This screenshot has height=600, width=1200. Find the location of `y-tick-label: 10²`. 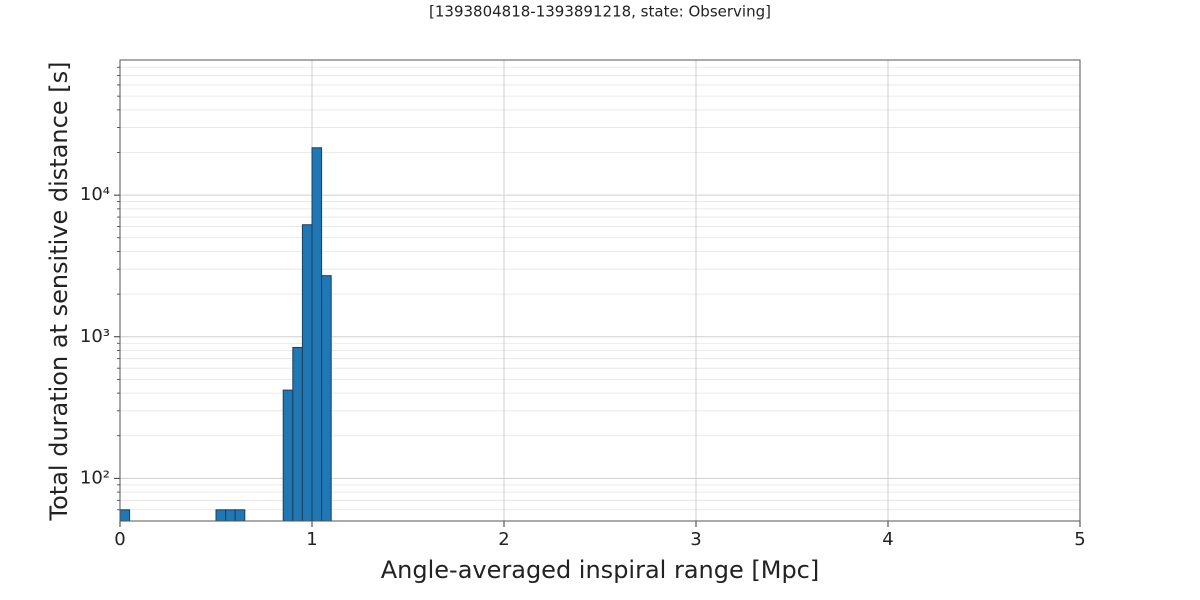

y-tick-label: 10² is located at coordinates (95, 477).